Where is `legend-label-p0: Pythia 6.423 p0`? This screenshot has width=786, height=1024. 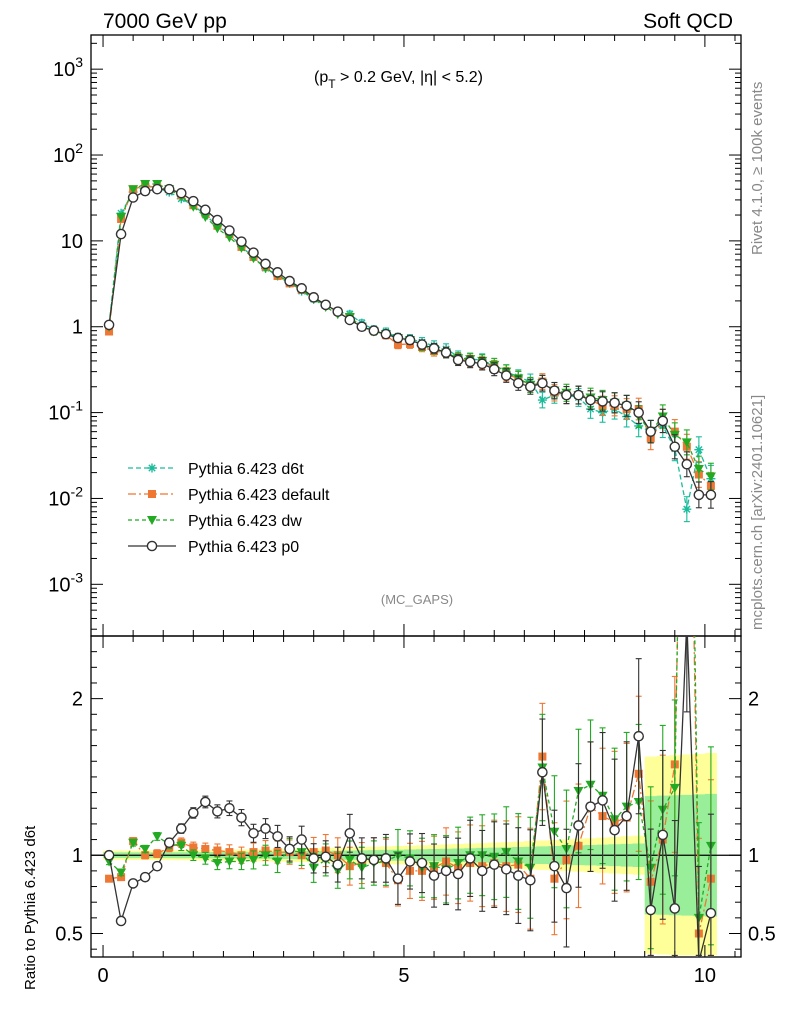
legend-label-p0: Pythia 6.423 p0 is located at coordinates (243, 547).